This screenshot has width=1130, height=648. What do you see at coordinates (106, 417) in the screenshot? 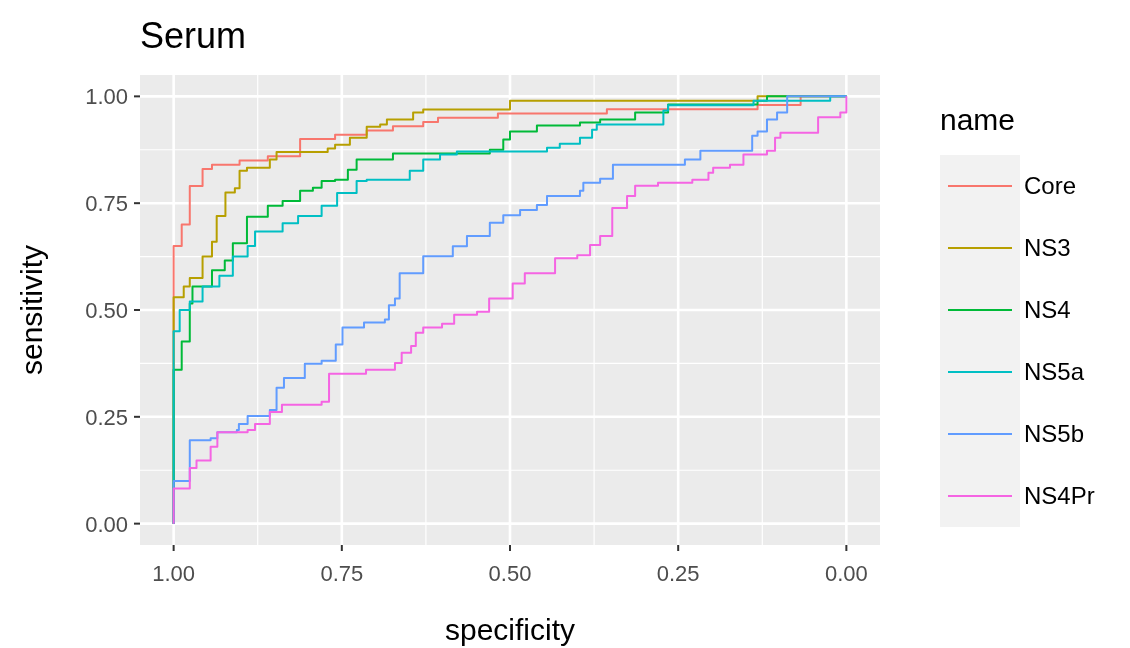
I see `y-tick-label: 0.25` at bounding box center [106, 417].